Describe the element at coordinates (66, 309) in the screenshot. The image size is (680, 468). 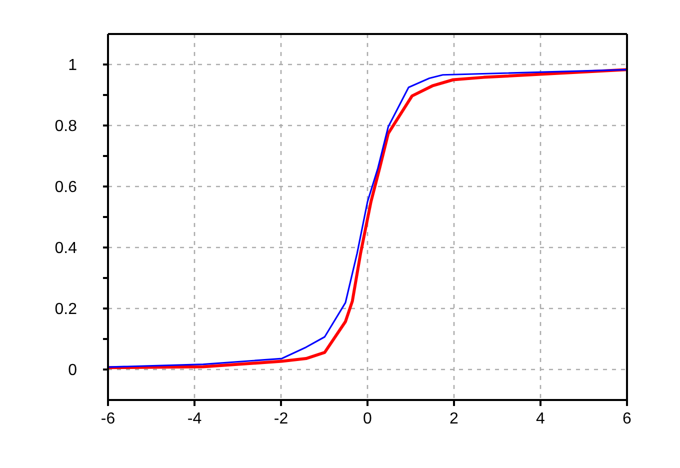
I see `y-tick-label: 0.2` at that location.